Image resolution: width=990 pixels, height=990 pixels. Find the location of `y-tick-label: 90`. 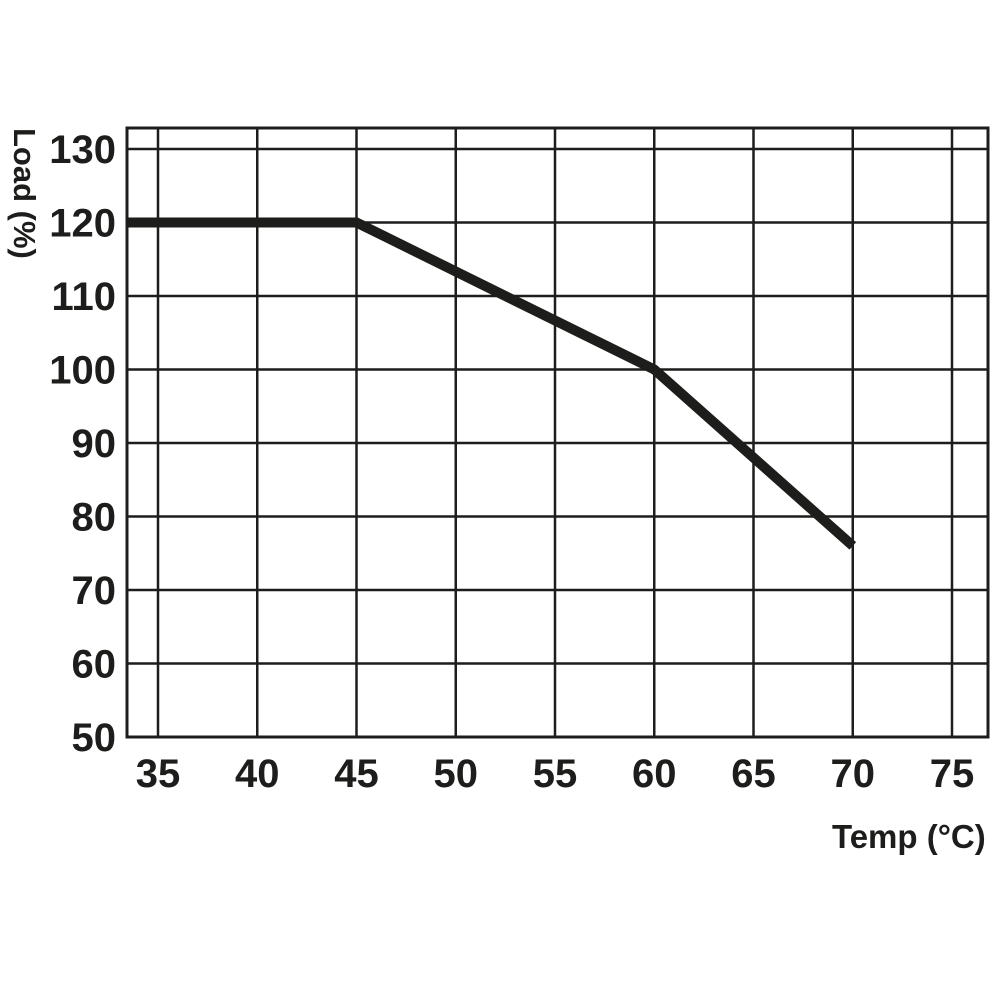

y-tick-label: 90 is located at coordinates (94, 444).